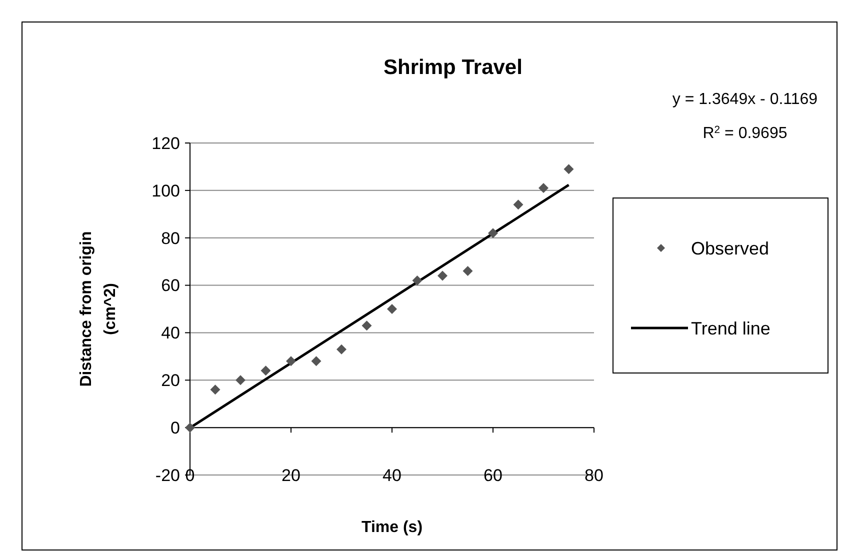 Image resolution: width=843 pixels, height=554 pixels. What do you see at coordinates (730, 328) in the screenshot?
I see `legend-label: Trend line` at bounding box center [730, 328].